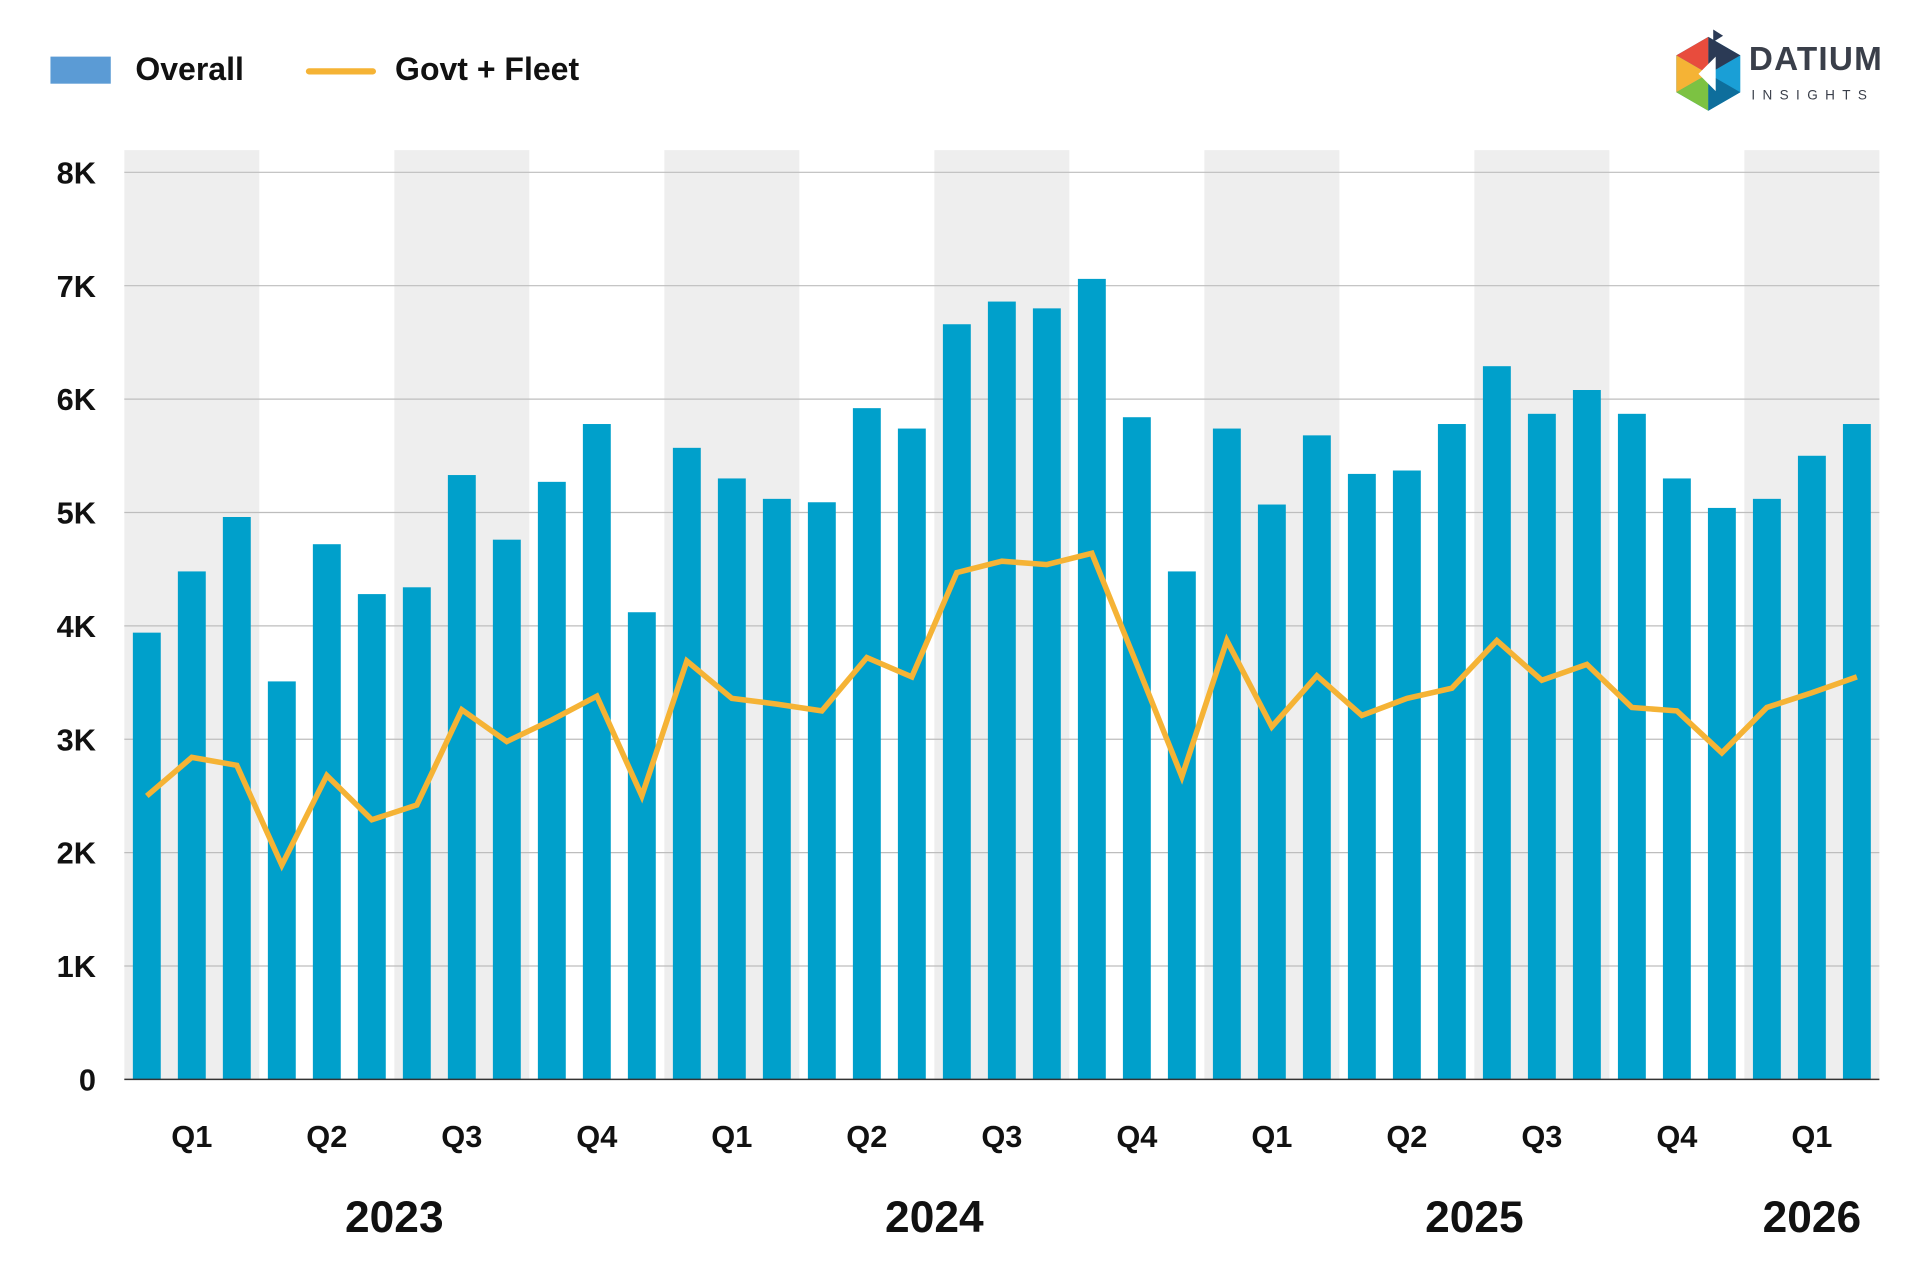 The width and height of the screenshot is (1920, 1280). What do you see at coordinates (314, 69) in the screenshot?
I see `legend: Overall Govt + Fleet` at bounding box center [314, 69].